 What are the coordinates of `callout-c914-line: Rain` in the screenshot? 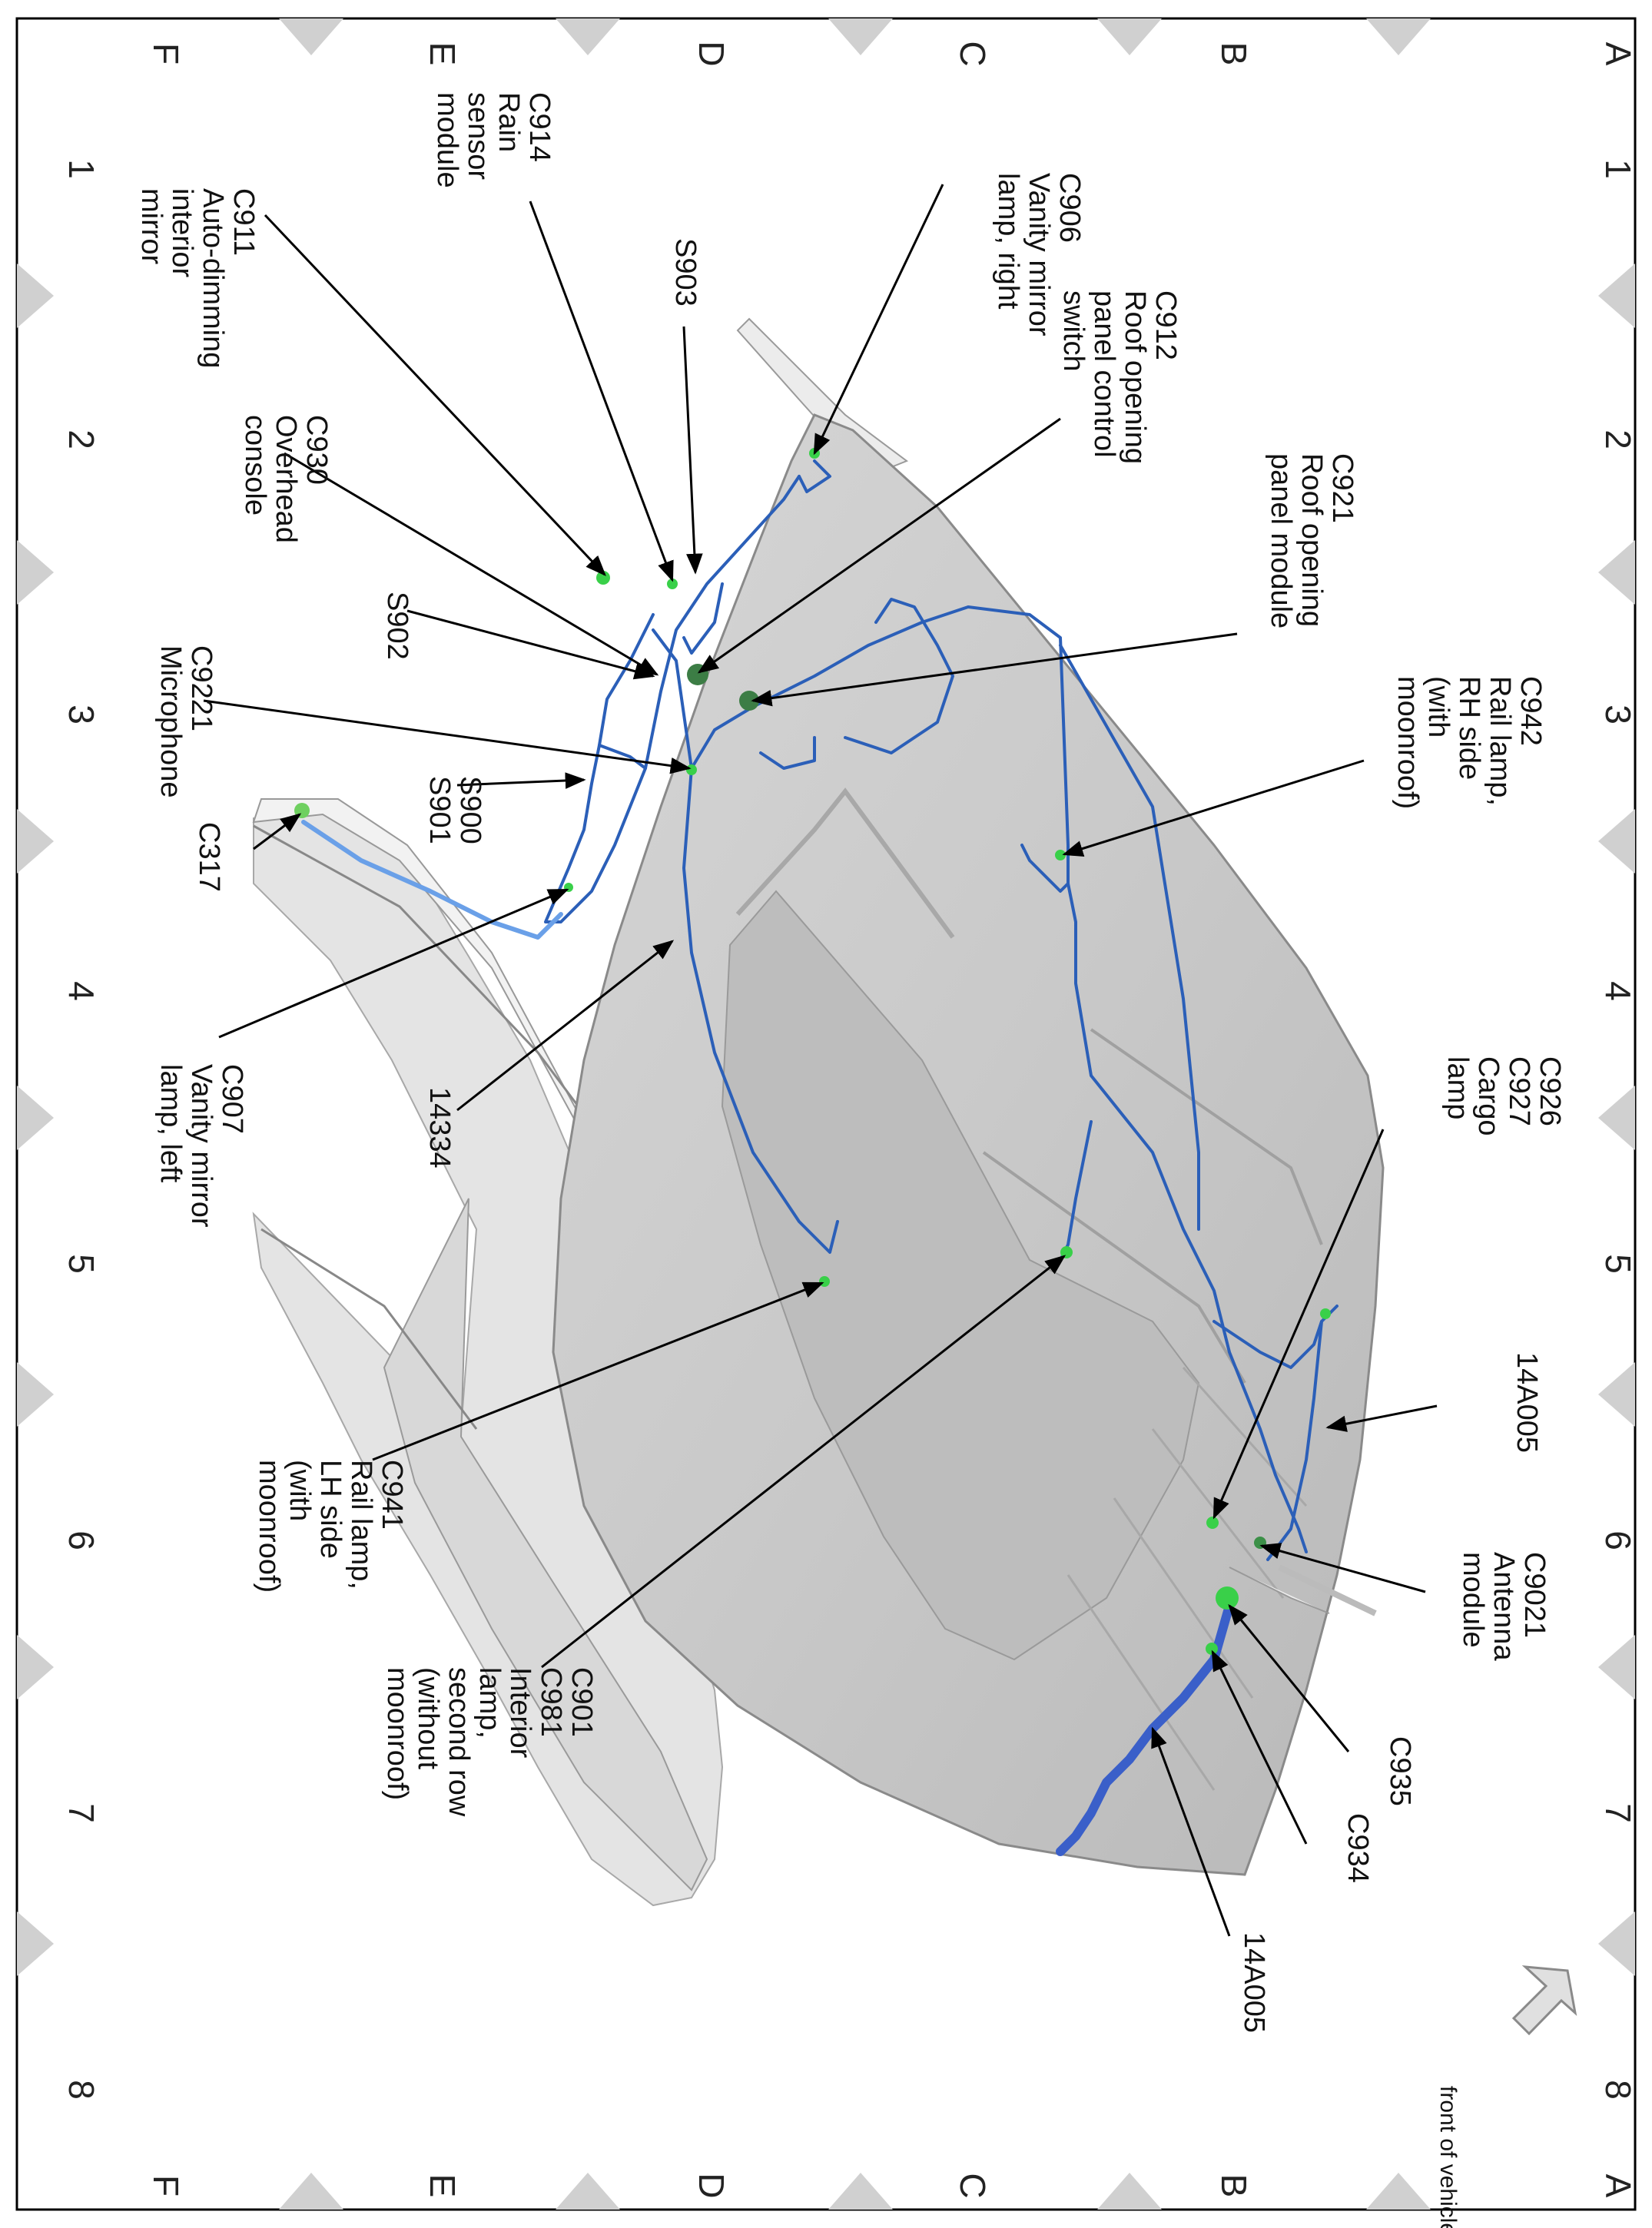 It's located at (509, 122).